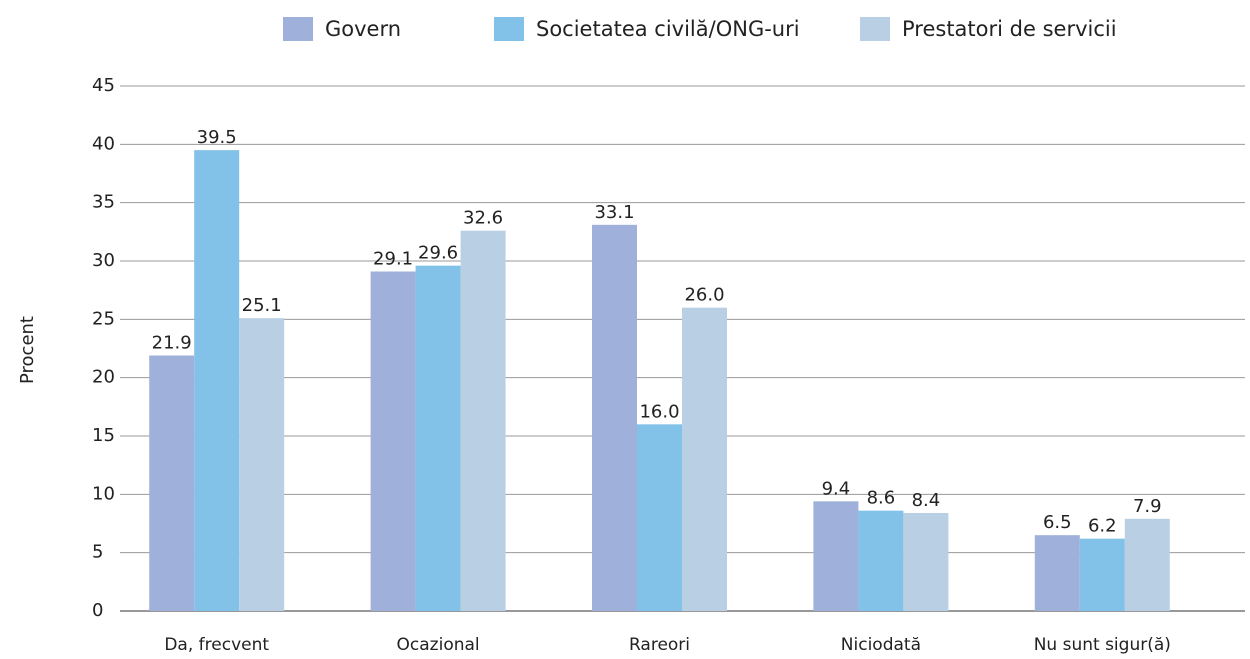 The height and width of the screenshot is (659, 1250). I want to click on y-tick-label: 40, so click(103, 143).